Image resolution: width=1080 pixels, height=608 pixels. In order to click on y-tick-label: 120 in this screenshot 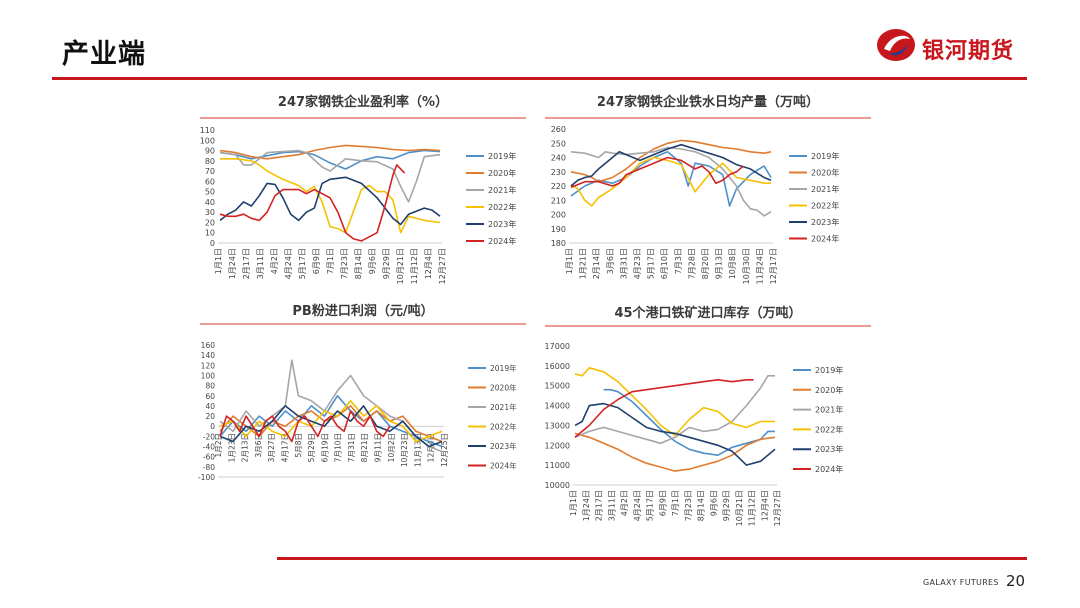, I will do `click(208, 365)`.